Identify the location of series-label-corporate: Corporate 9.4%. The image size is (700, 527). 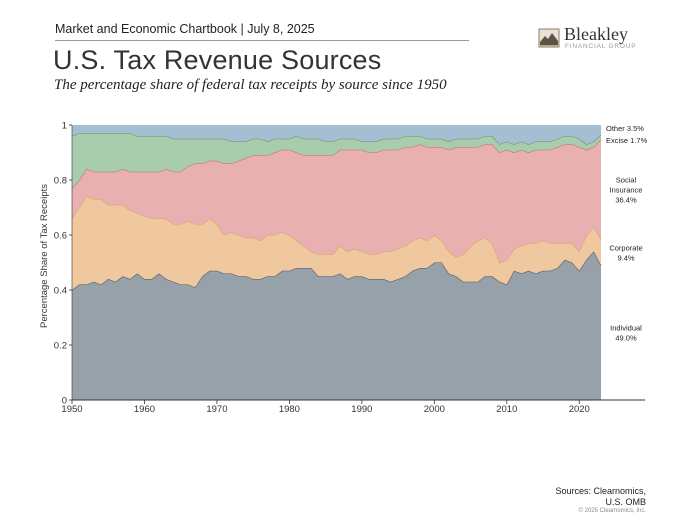
(625, 252).